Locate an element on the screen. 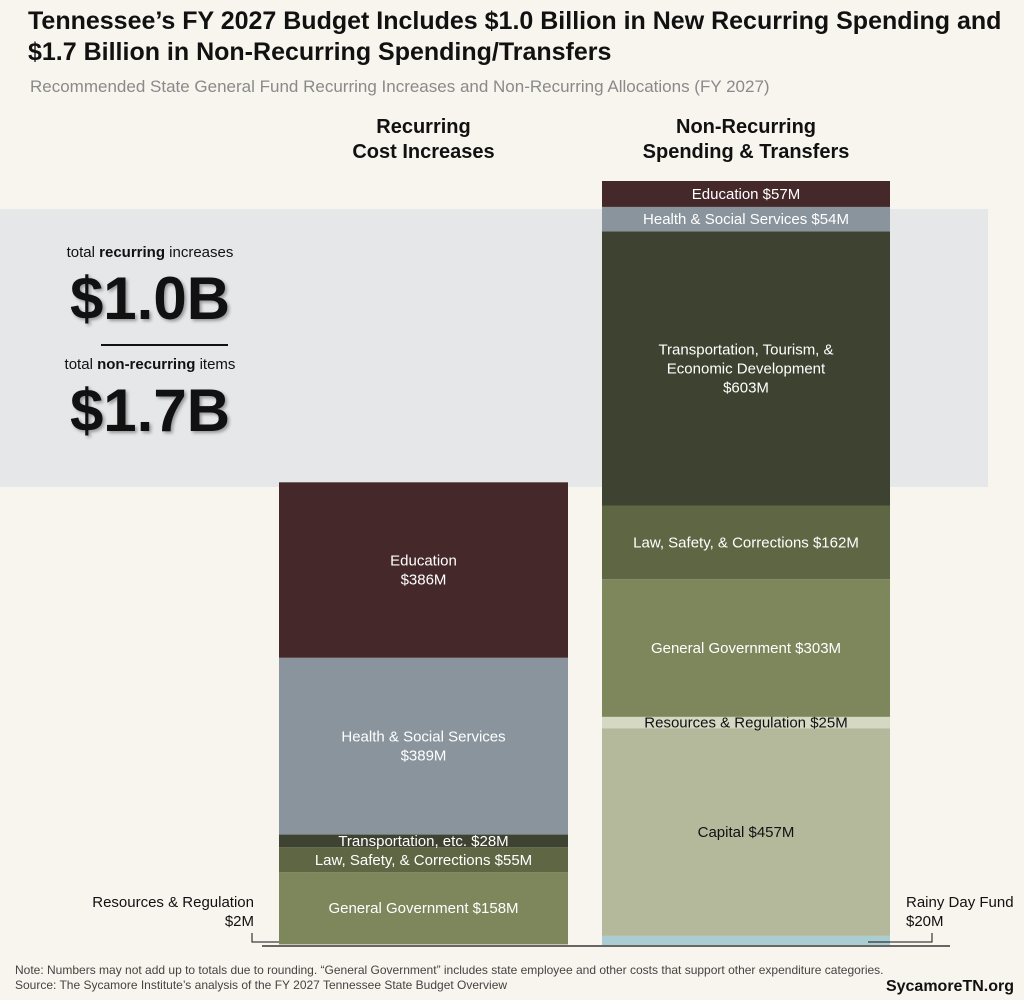 This screenshot has height=1000, width=1024. segment-label-transportation-tourism-economic-development: Economic Development is located at coordinates (746, 368).